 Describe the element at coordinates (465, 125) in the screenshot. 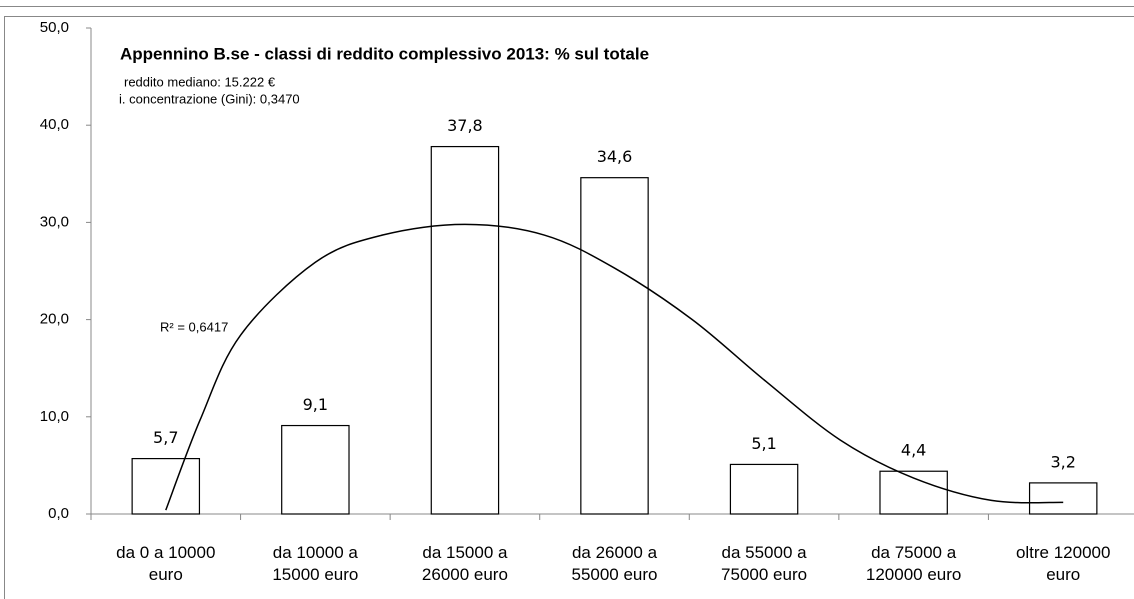

I see `value-label: 37,8` at that location.